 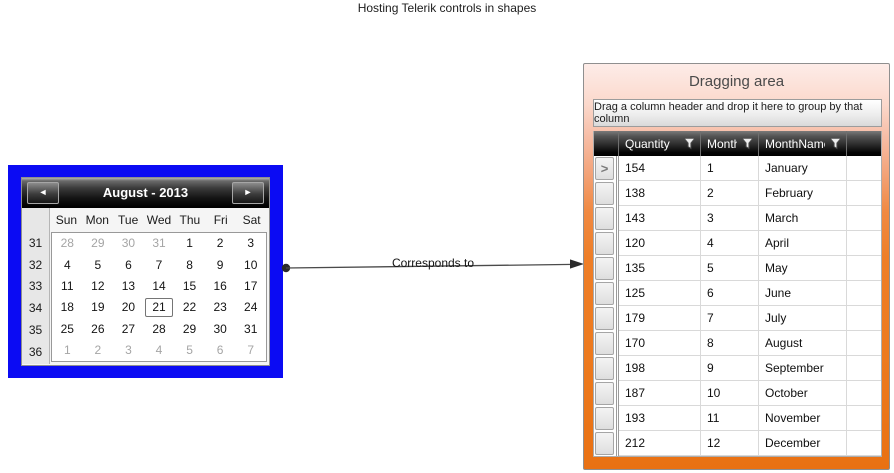 I want to click on row-header: >, so click(x=606, y=168).